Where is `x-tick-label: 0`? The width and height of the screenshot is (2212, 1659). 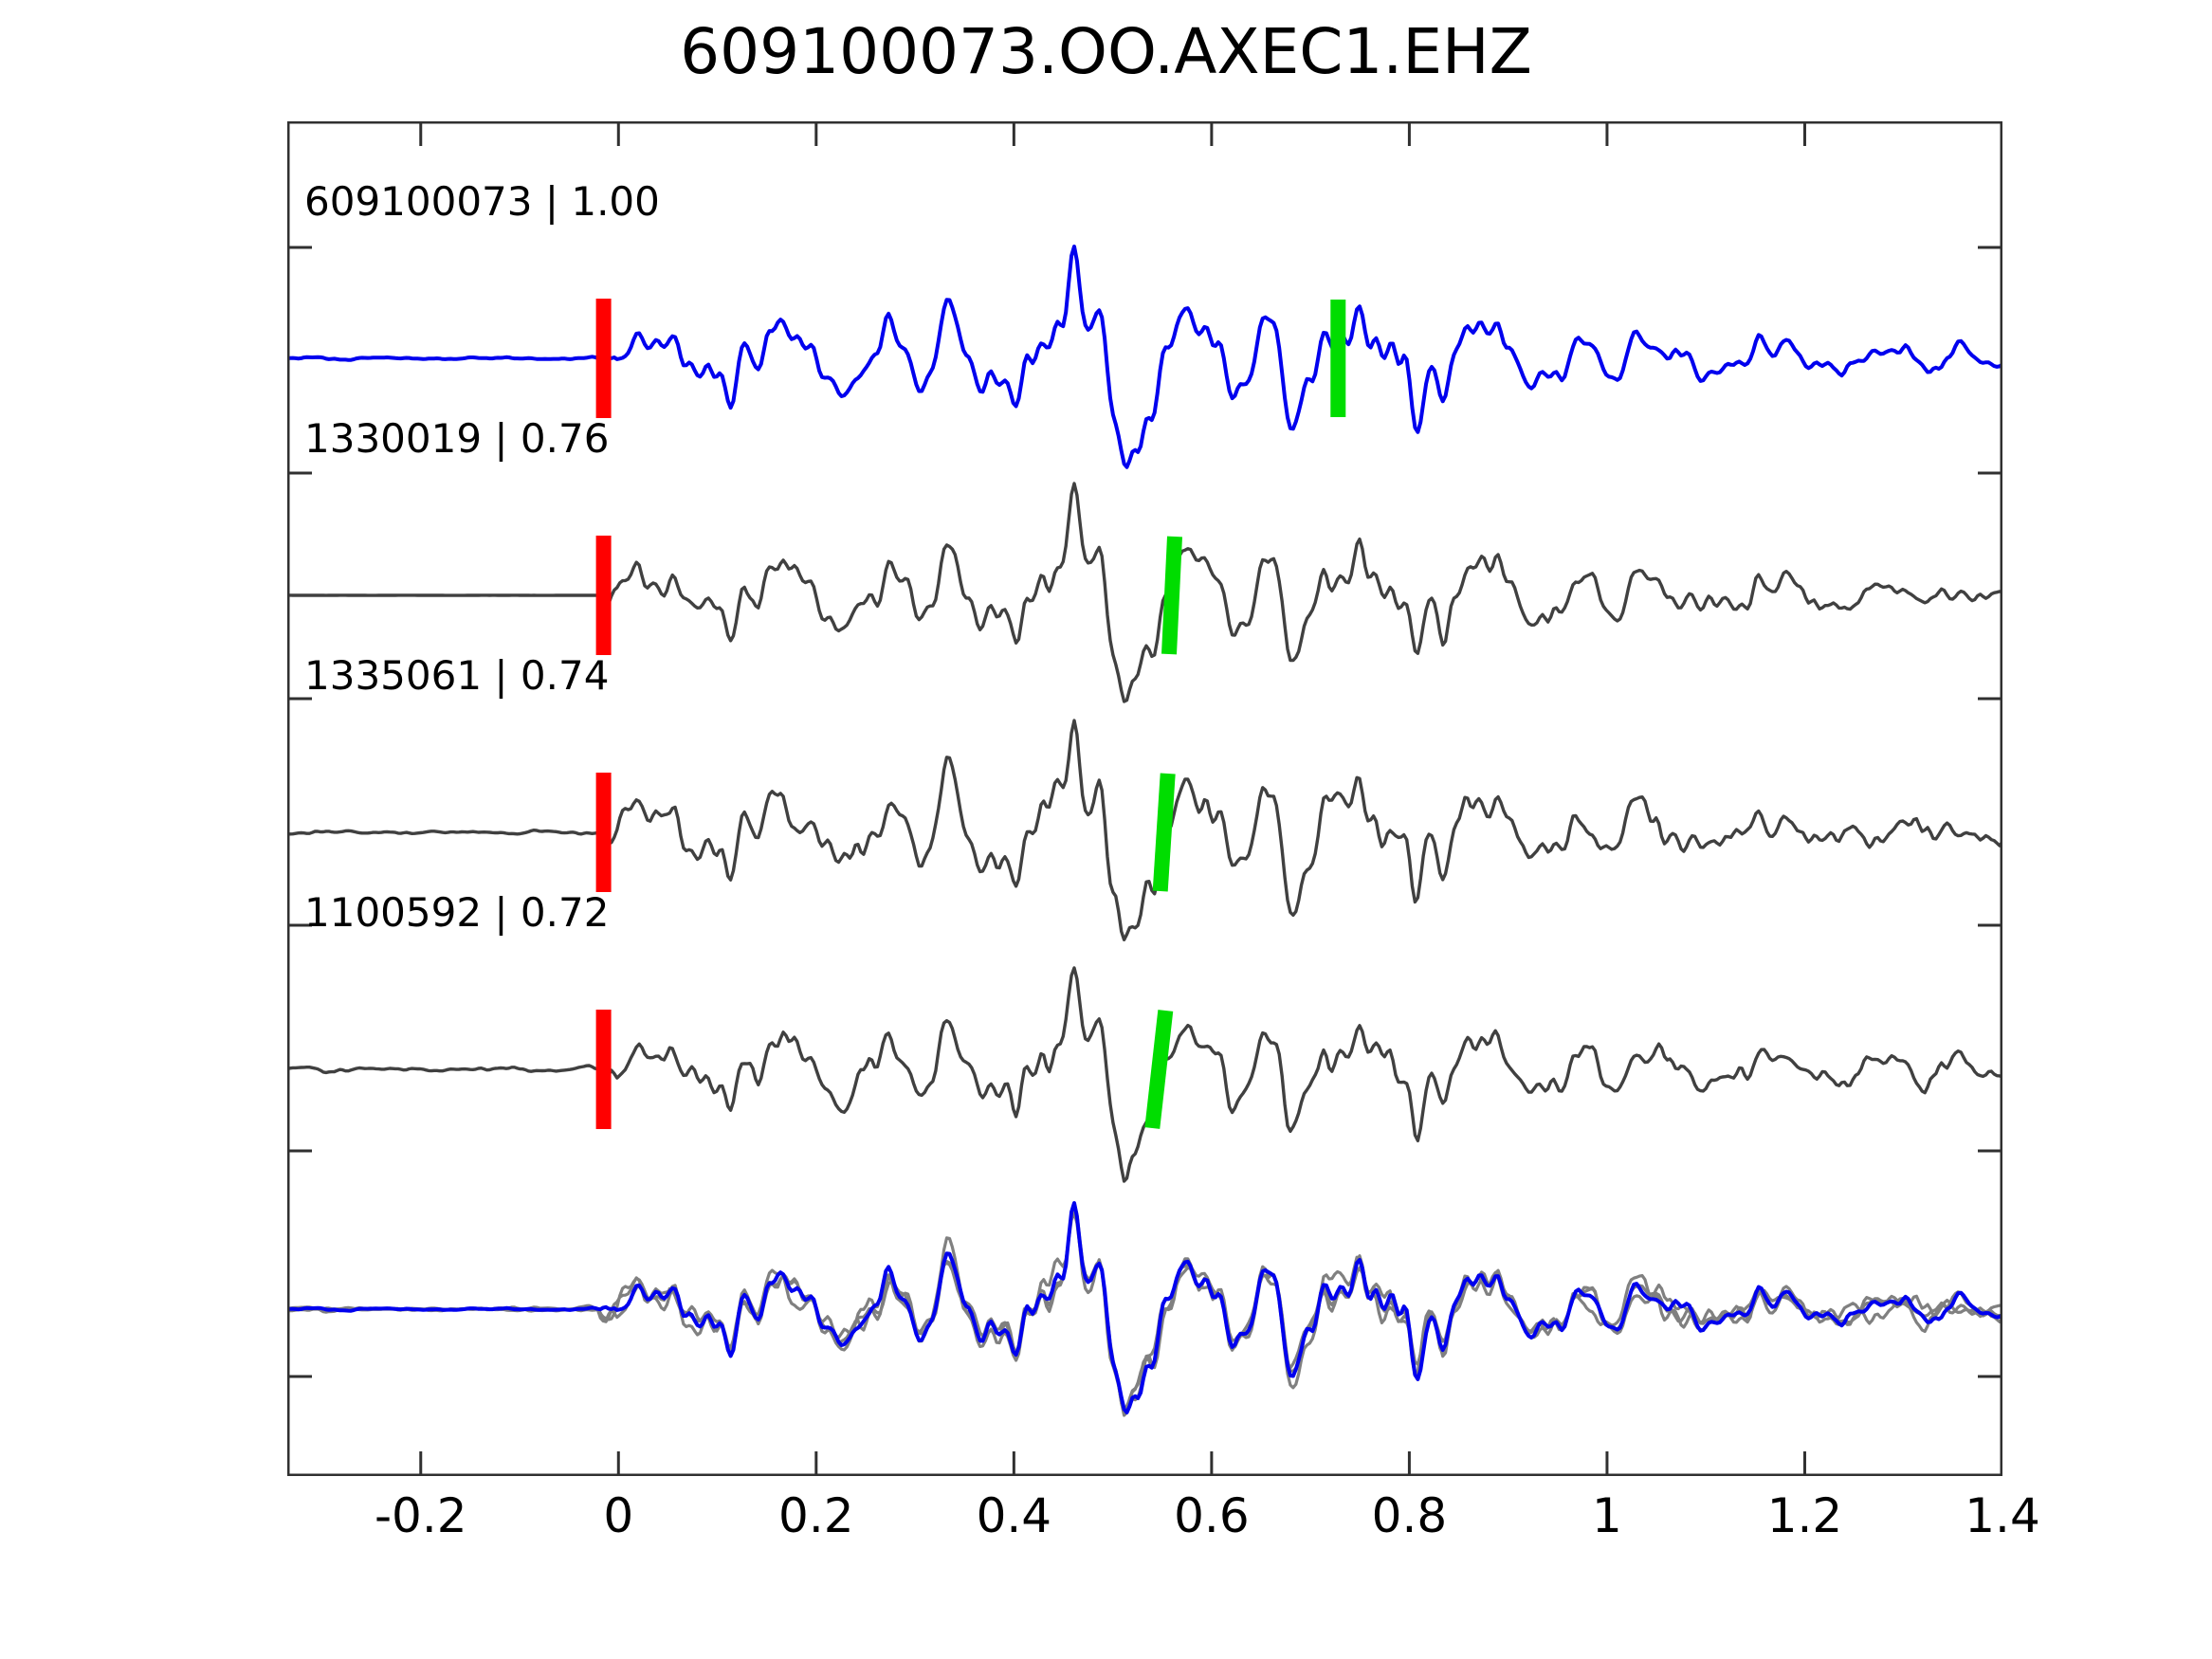
x-tick-label: 0 is located at coordinates (618, 1515).